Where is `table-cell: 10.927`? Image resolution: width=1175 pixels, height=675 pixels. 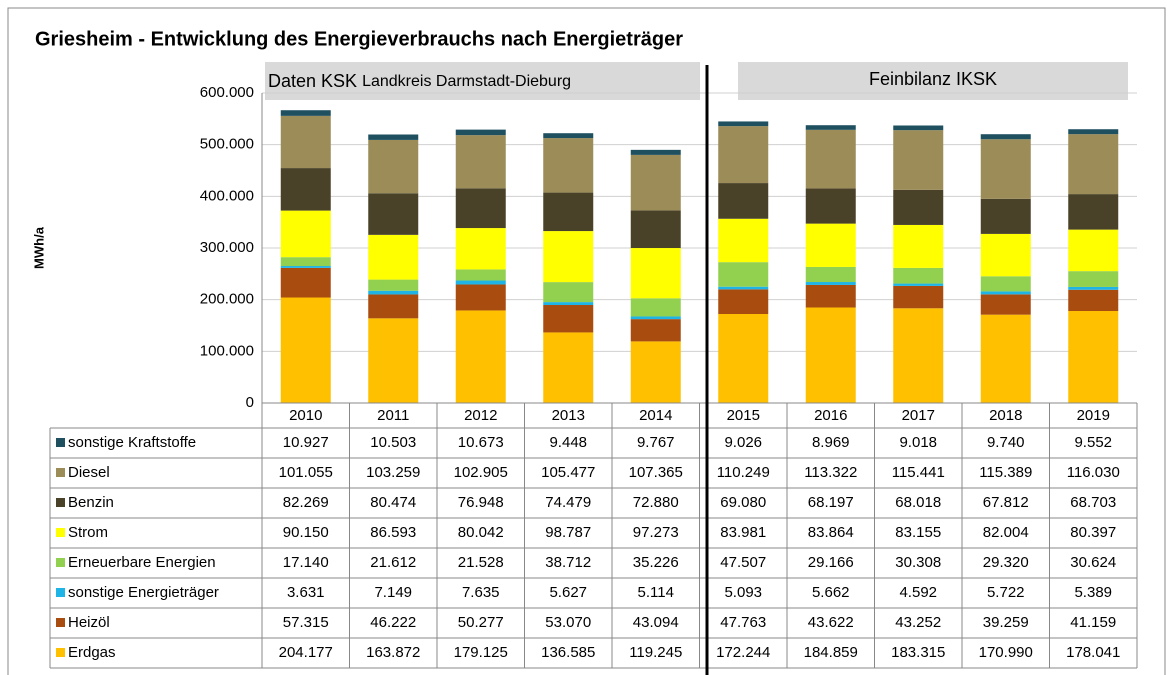 table-cell: 10.927 is located at coordinates (306, 442).